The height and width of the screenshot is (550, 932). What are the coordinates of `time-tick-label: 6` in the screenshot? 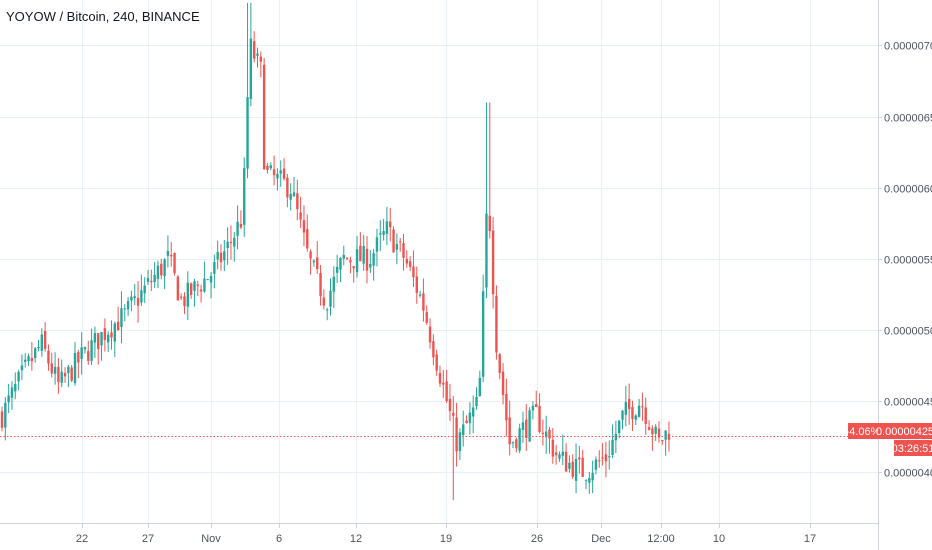 It's located at (279, 539).